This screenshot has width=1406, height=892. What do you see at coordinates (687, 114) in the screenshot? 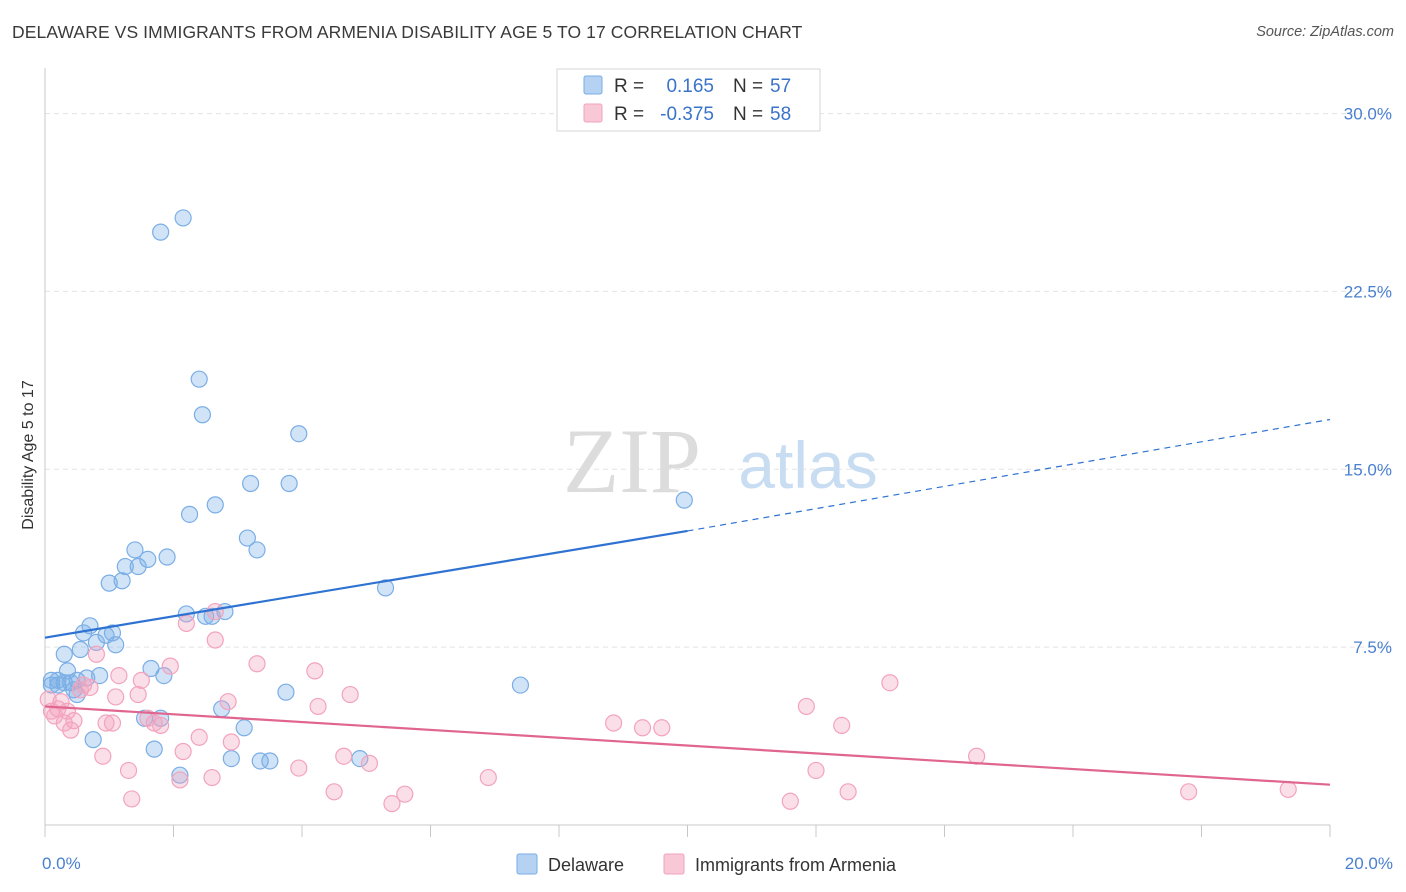
I see `legend-r-value-2: -0.375` at bounding box center [687, 114].